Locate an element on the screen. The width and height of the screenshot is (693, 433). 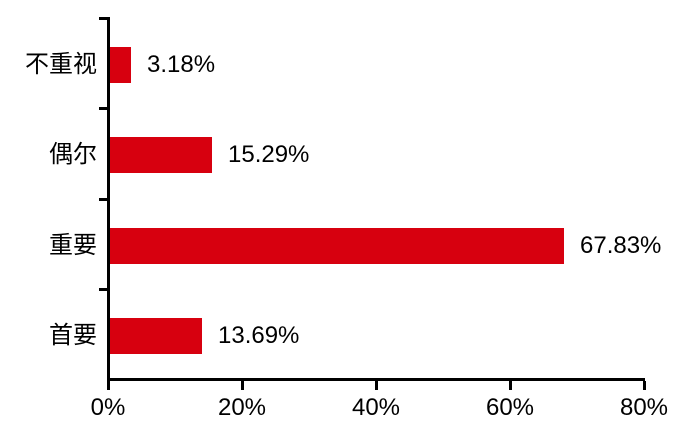
x-tick-label: 20% is located at coordinates (242, 407).